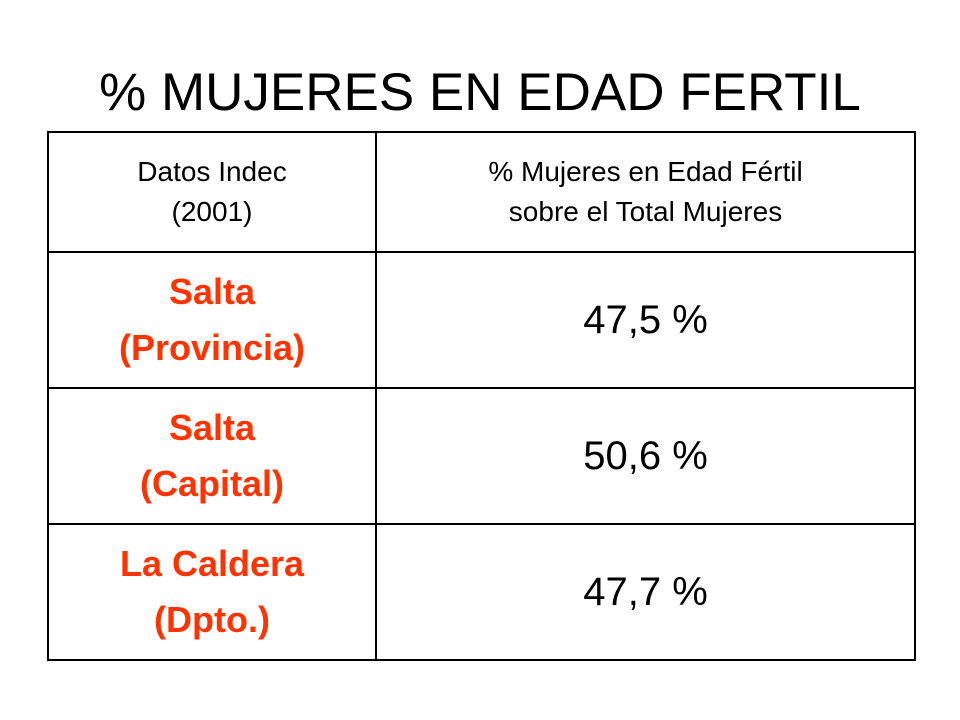 This screenshot has height=720, width=960. I want to click on page-title: % MUJERES EN EDAD FERTIL, so click(480, 92).